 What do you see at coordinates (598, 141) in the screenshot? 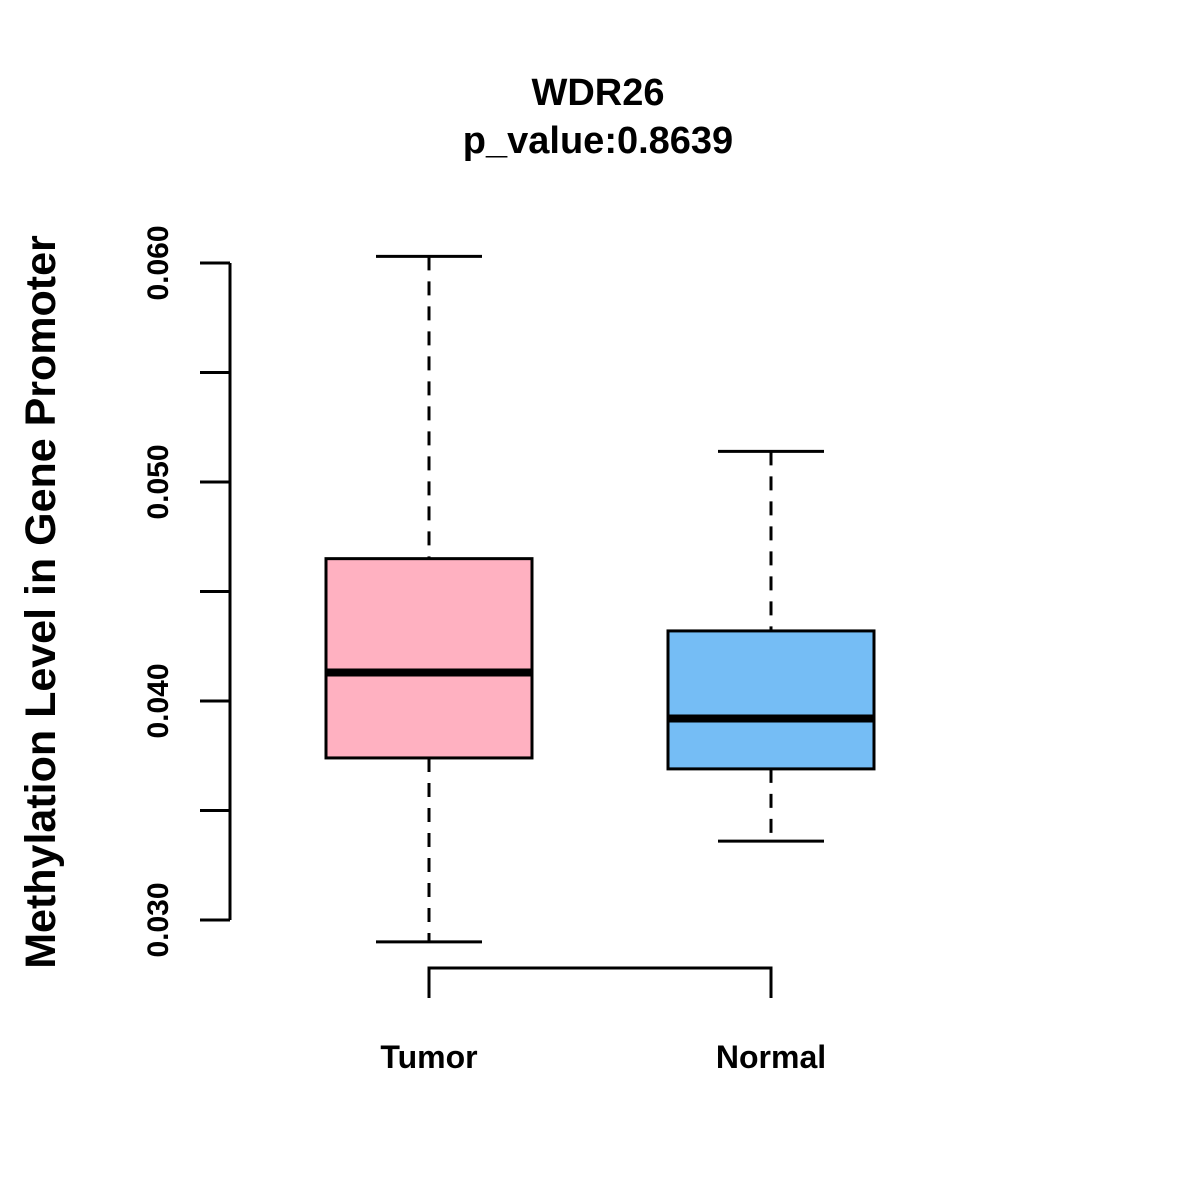
I see `chart-subtitle: p_value:0.8639` at bounding box center [598, 141].